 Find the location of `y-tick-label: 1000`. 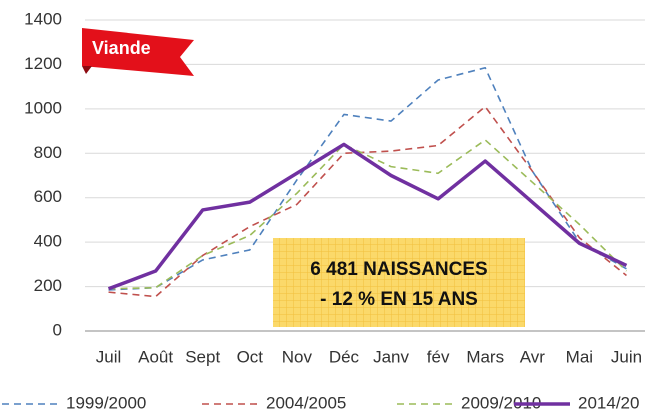

y-tick-label: 1000 is located at coordinates (43, 107).